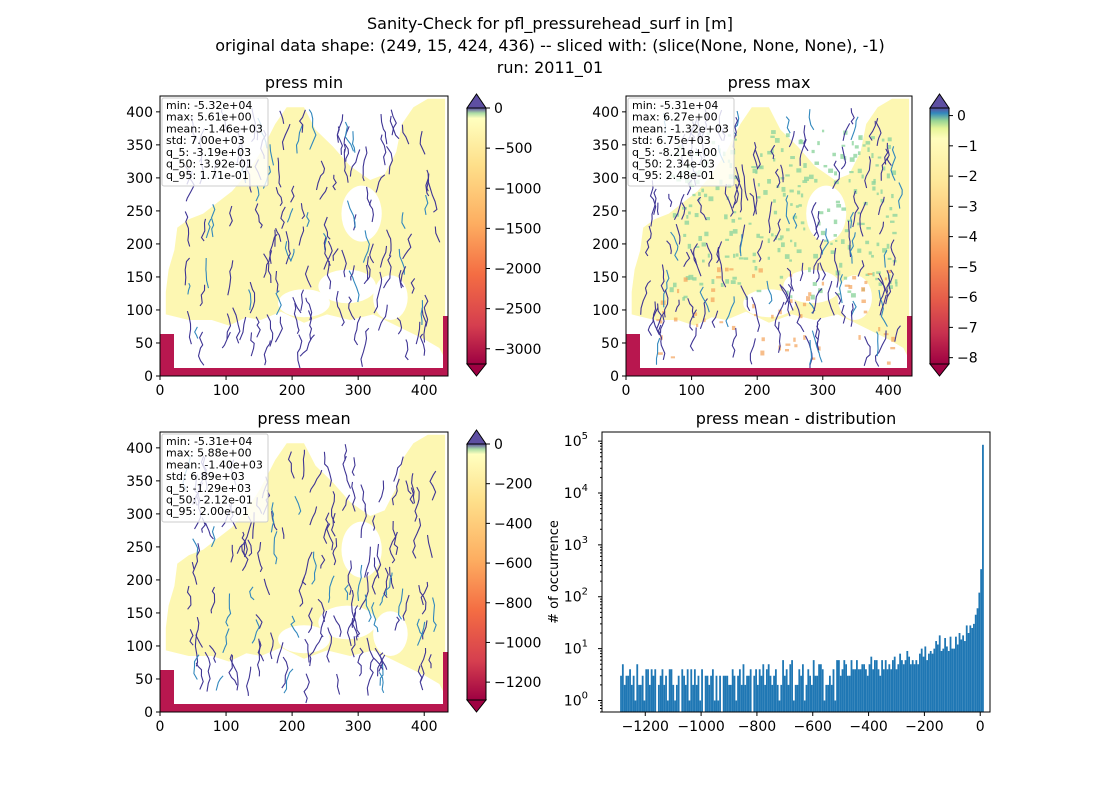 This screenshot has height=800, width=1100. Describe the element at coordinates (209, 453) in the screenshot. I see `stats-line: max: 5.88e+00` at that location.